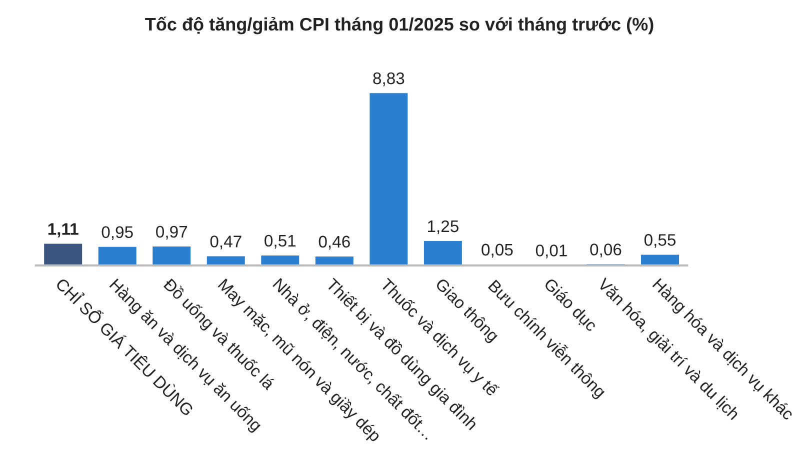 The image size is (799, 474). Describe the element at coordinates (388, 79) in the screenshot. I see `data-label: 8,83` at that location.